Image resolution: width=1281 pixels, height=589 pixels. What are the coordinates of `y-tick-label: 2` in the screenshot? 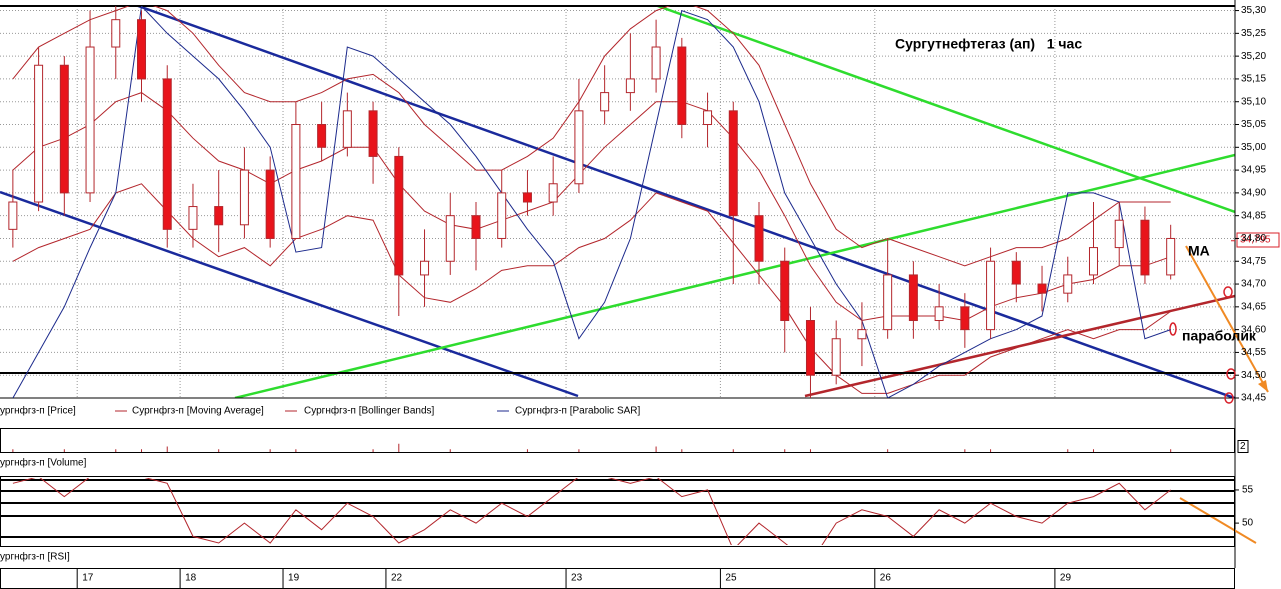 It's located at (1243, 446).